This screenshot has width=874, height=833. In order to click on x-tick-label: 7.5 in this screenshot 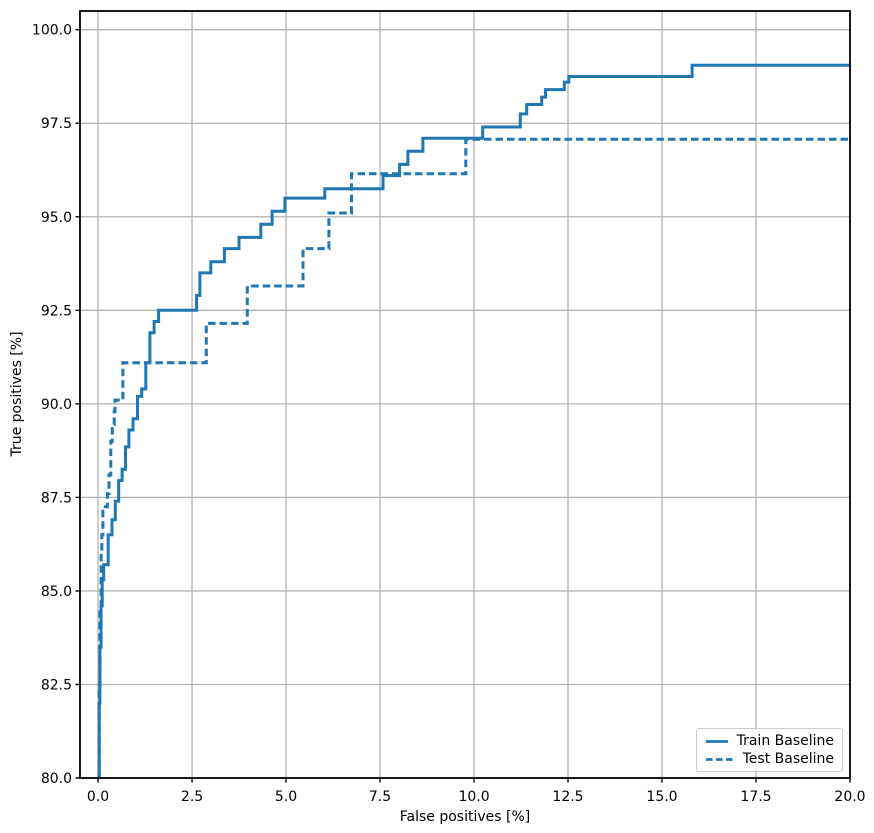, I will do `click(380, 797)`.